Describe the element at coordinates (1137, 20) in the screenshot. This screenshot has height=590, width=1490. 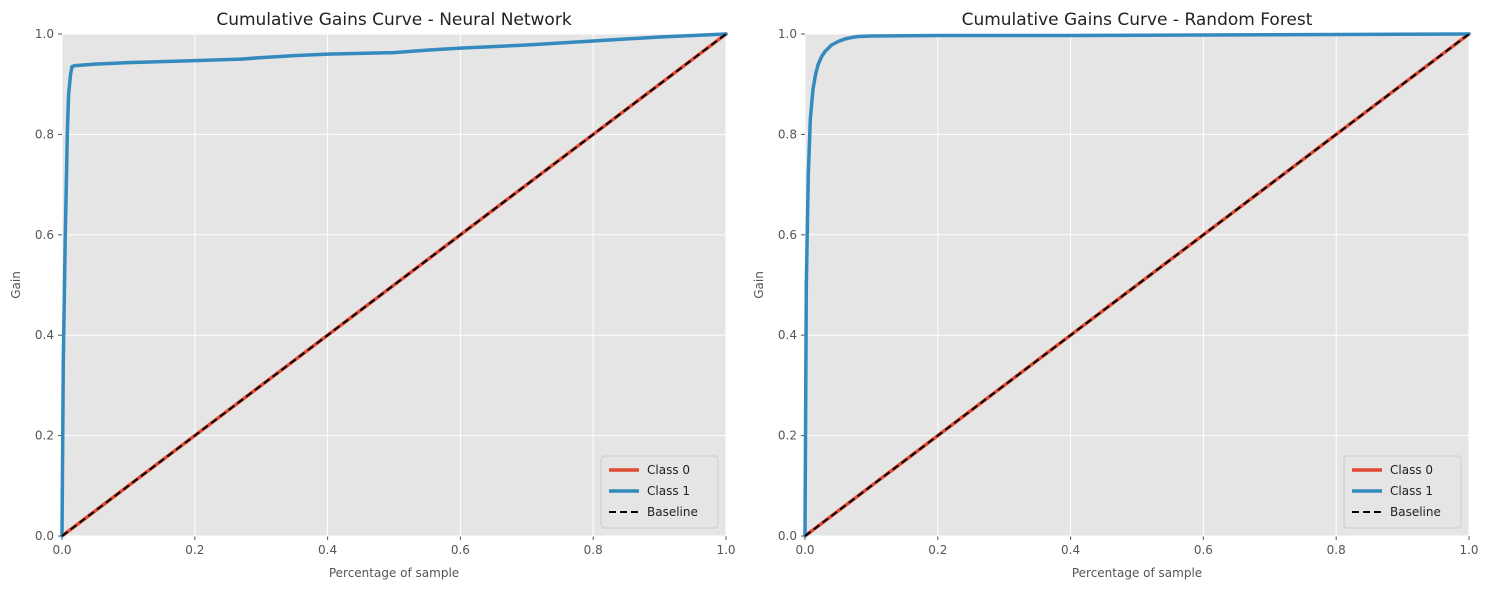
I see `chart-title: Cumulative Gains Curve - Random Forest` at that location.